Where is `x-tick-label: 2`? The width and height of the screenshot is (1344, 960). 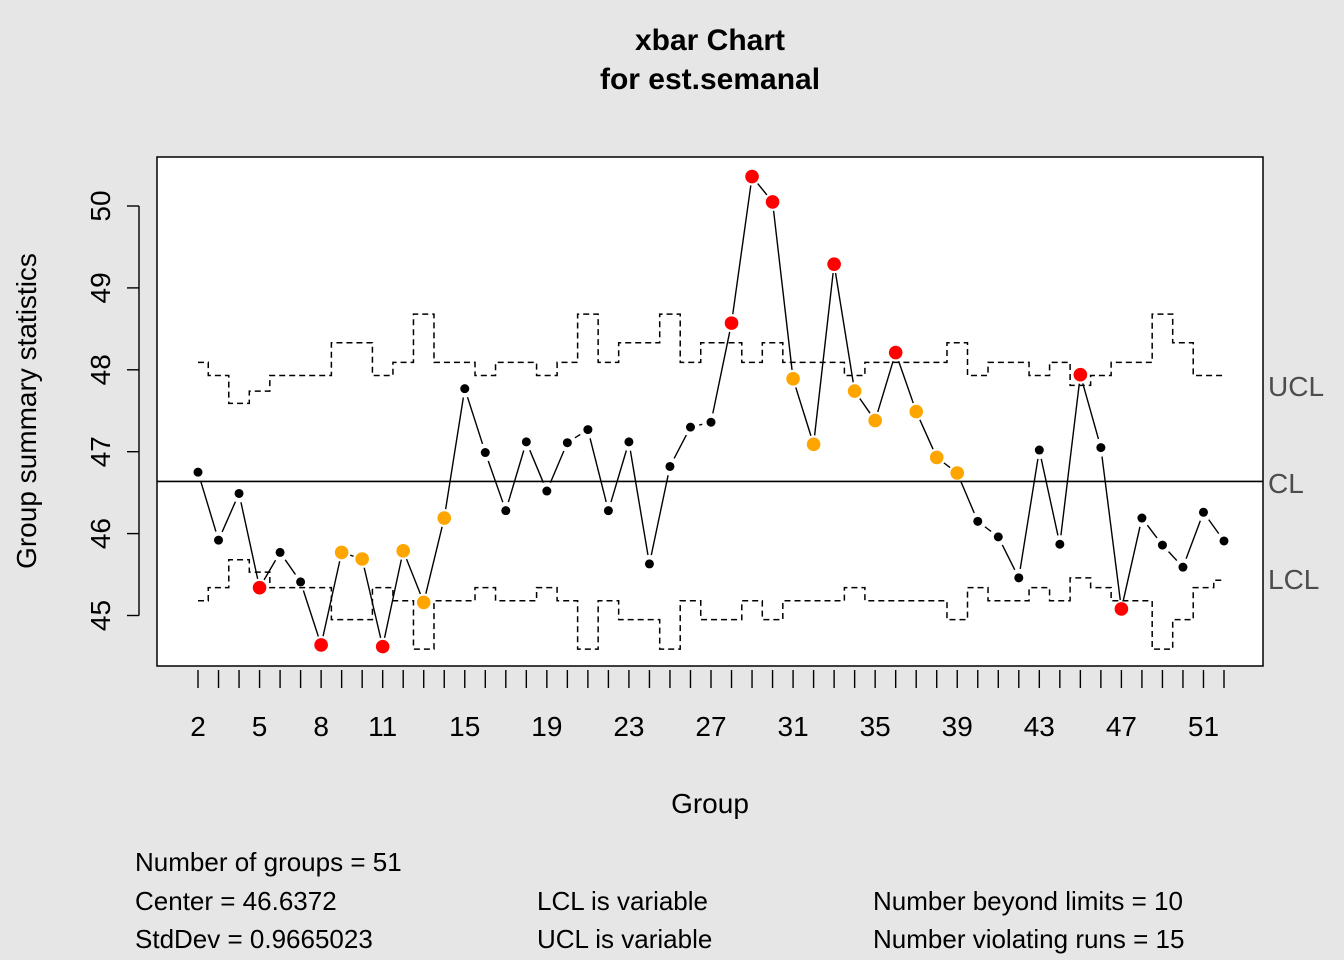
x-tick-label: 2 is located at coordinates (198, 726).